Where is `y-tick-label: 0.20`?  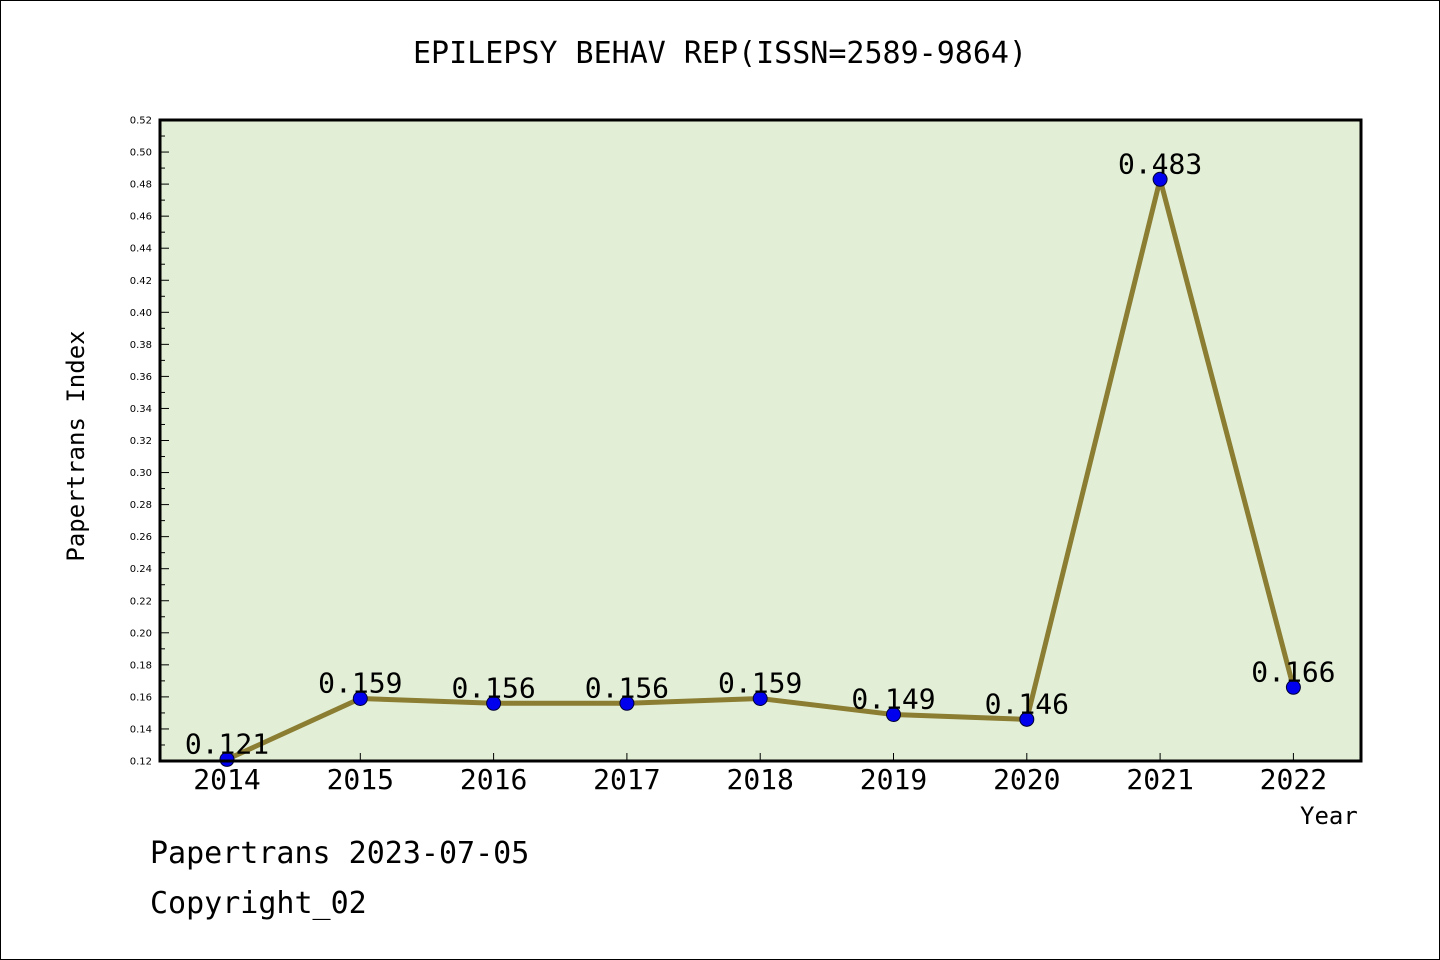 y-tick-label: 0.20 is located at coordinates (141, 633).